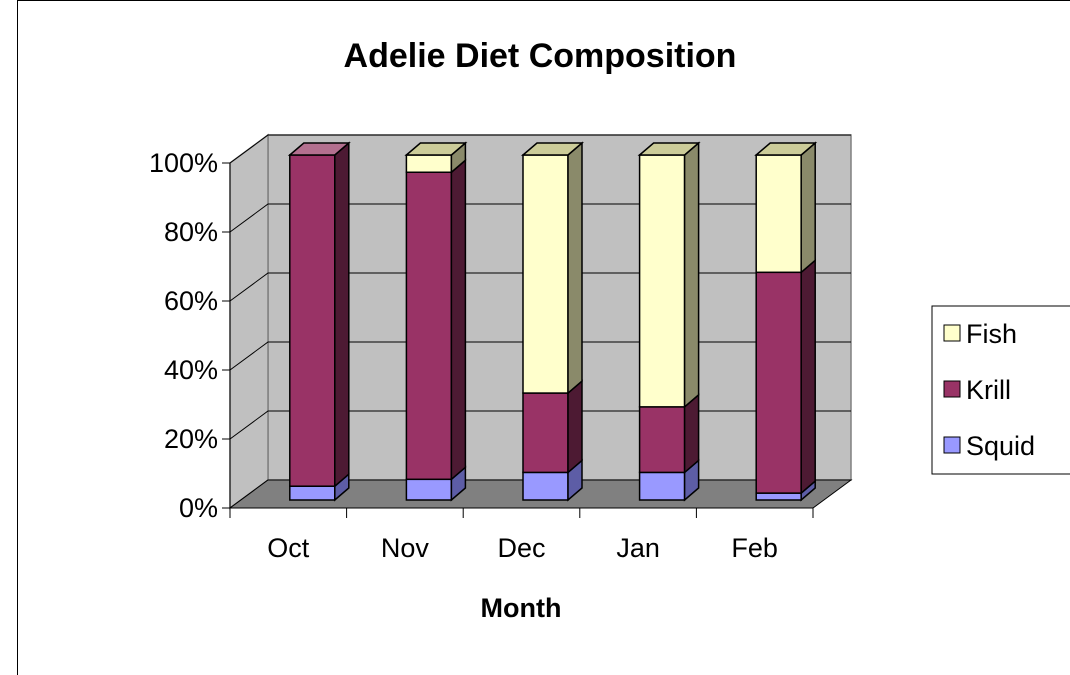 This screenshot has width=1070, height=675. Describe the element at coordinates (754, 548) in the screenshot. I see `x-tick-label: Feb` at that location.